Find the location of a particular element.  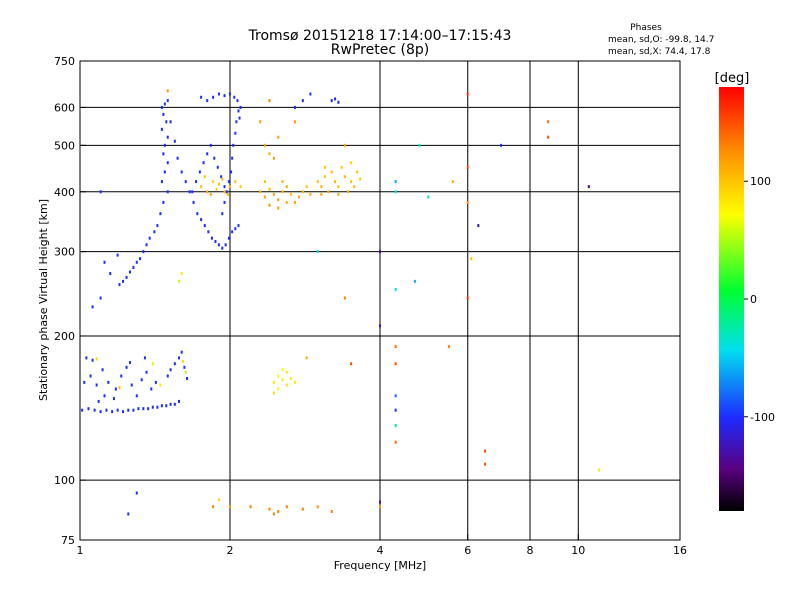

y-tick-label: 500 is located at coordinates (64, 145).